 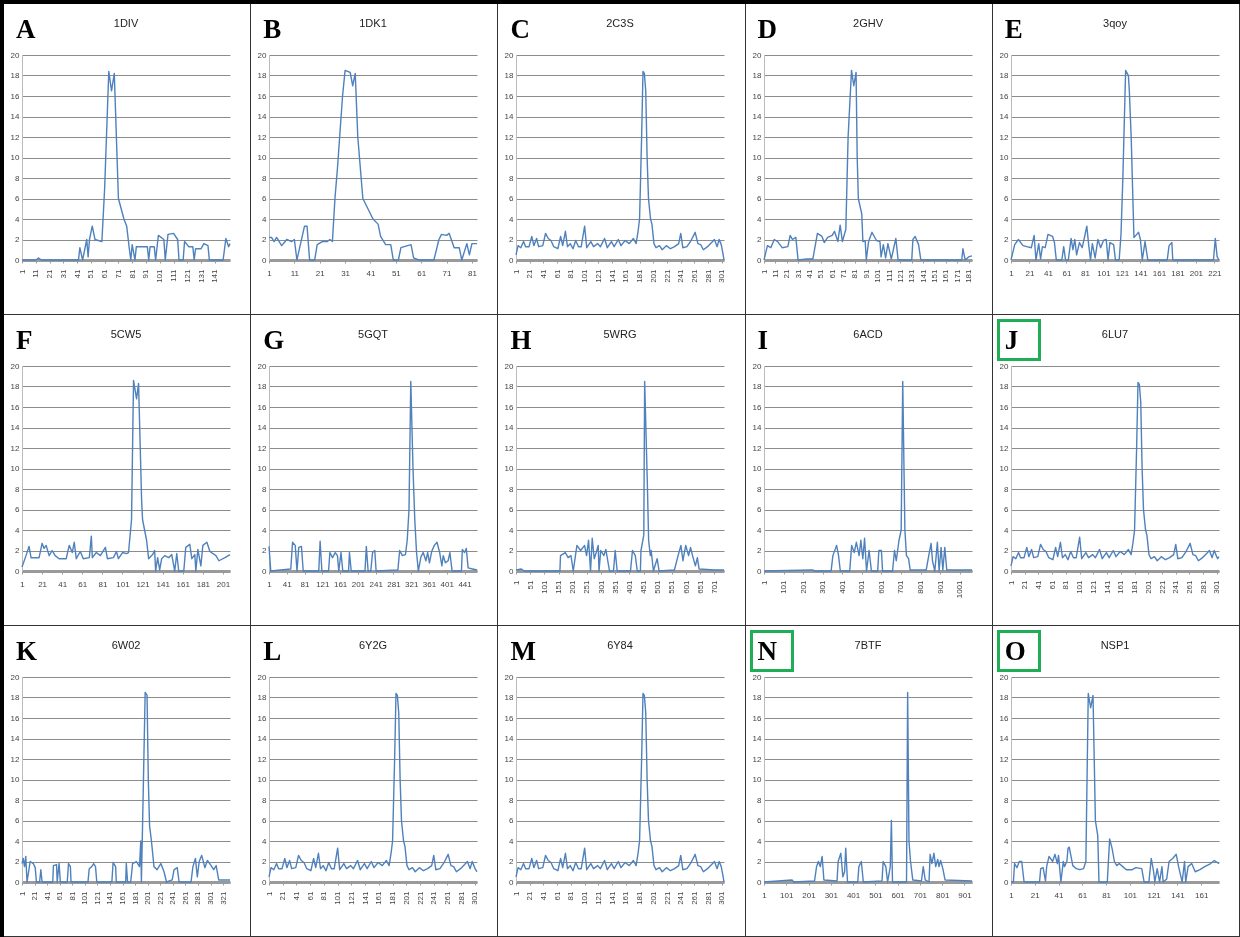 I want to click on y-tick-label: 16, so click(x=757, y=407).